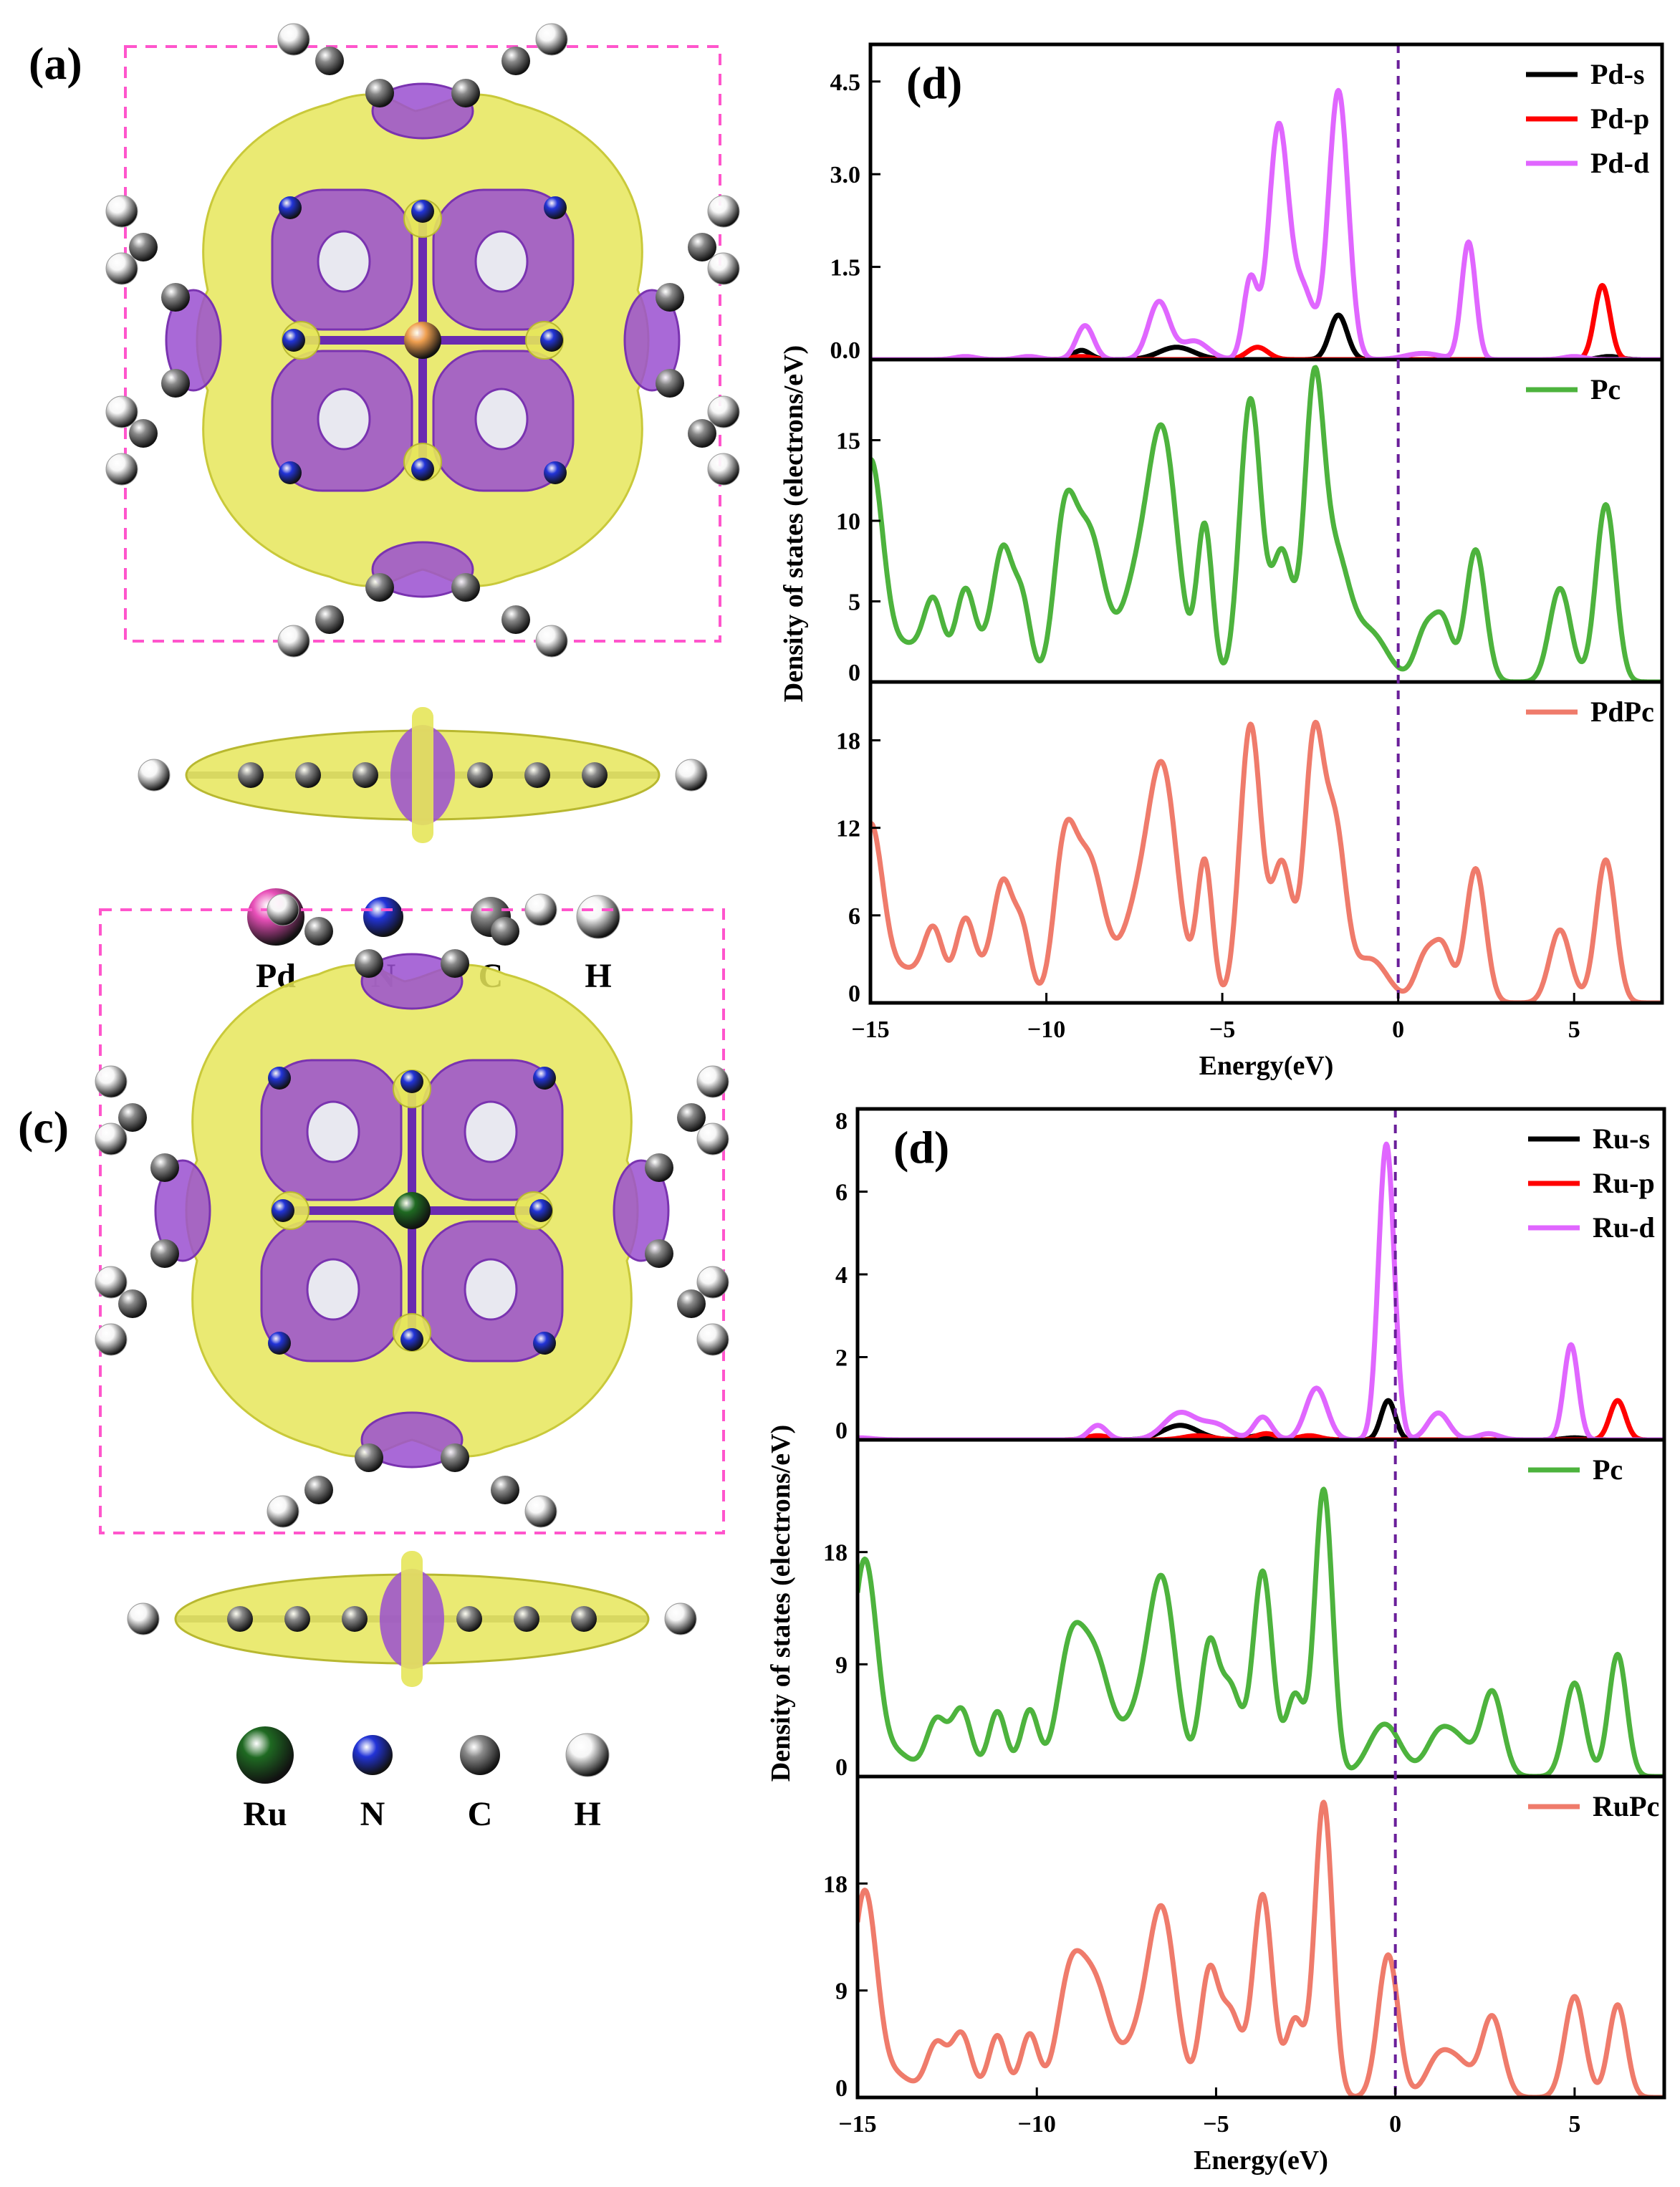  I want to click on legend-label-pd-p: Pd-p, so click(1619, 118).